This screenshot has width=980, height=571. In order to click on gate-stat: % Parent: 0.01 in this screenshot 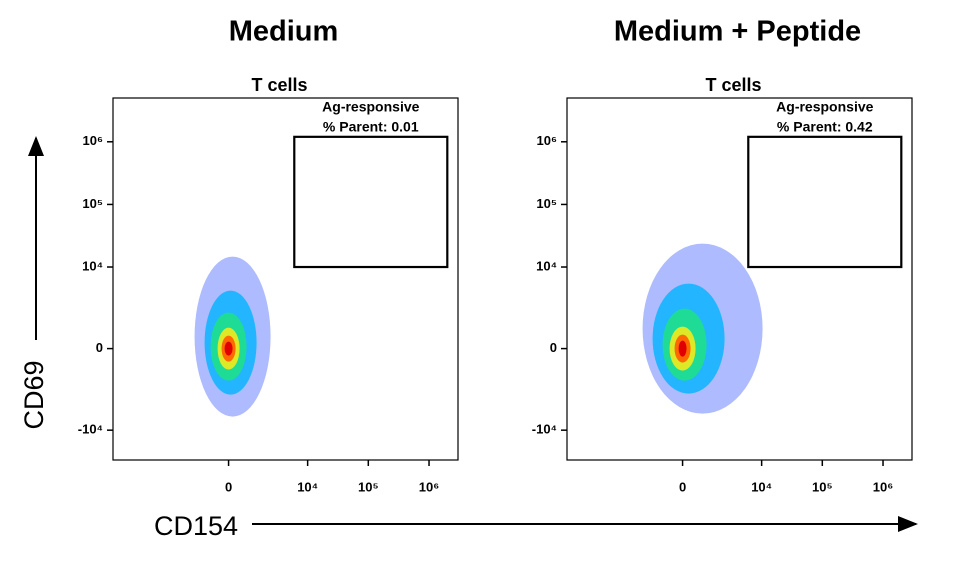, I will do `click(371, 127)`.